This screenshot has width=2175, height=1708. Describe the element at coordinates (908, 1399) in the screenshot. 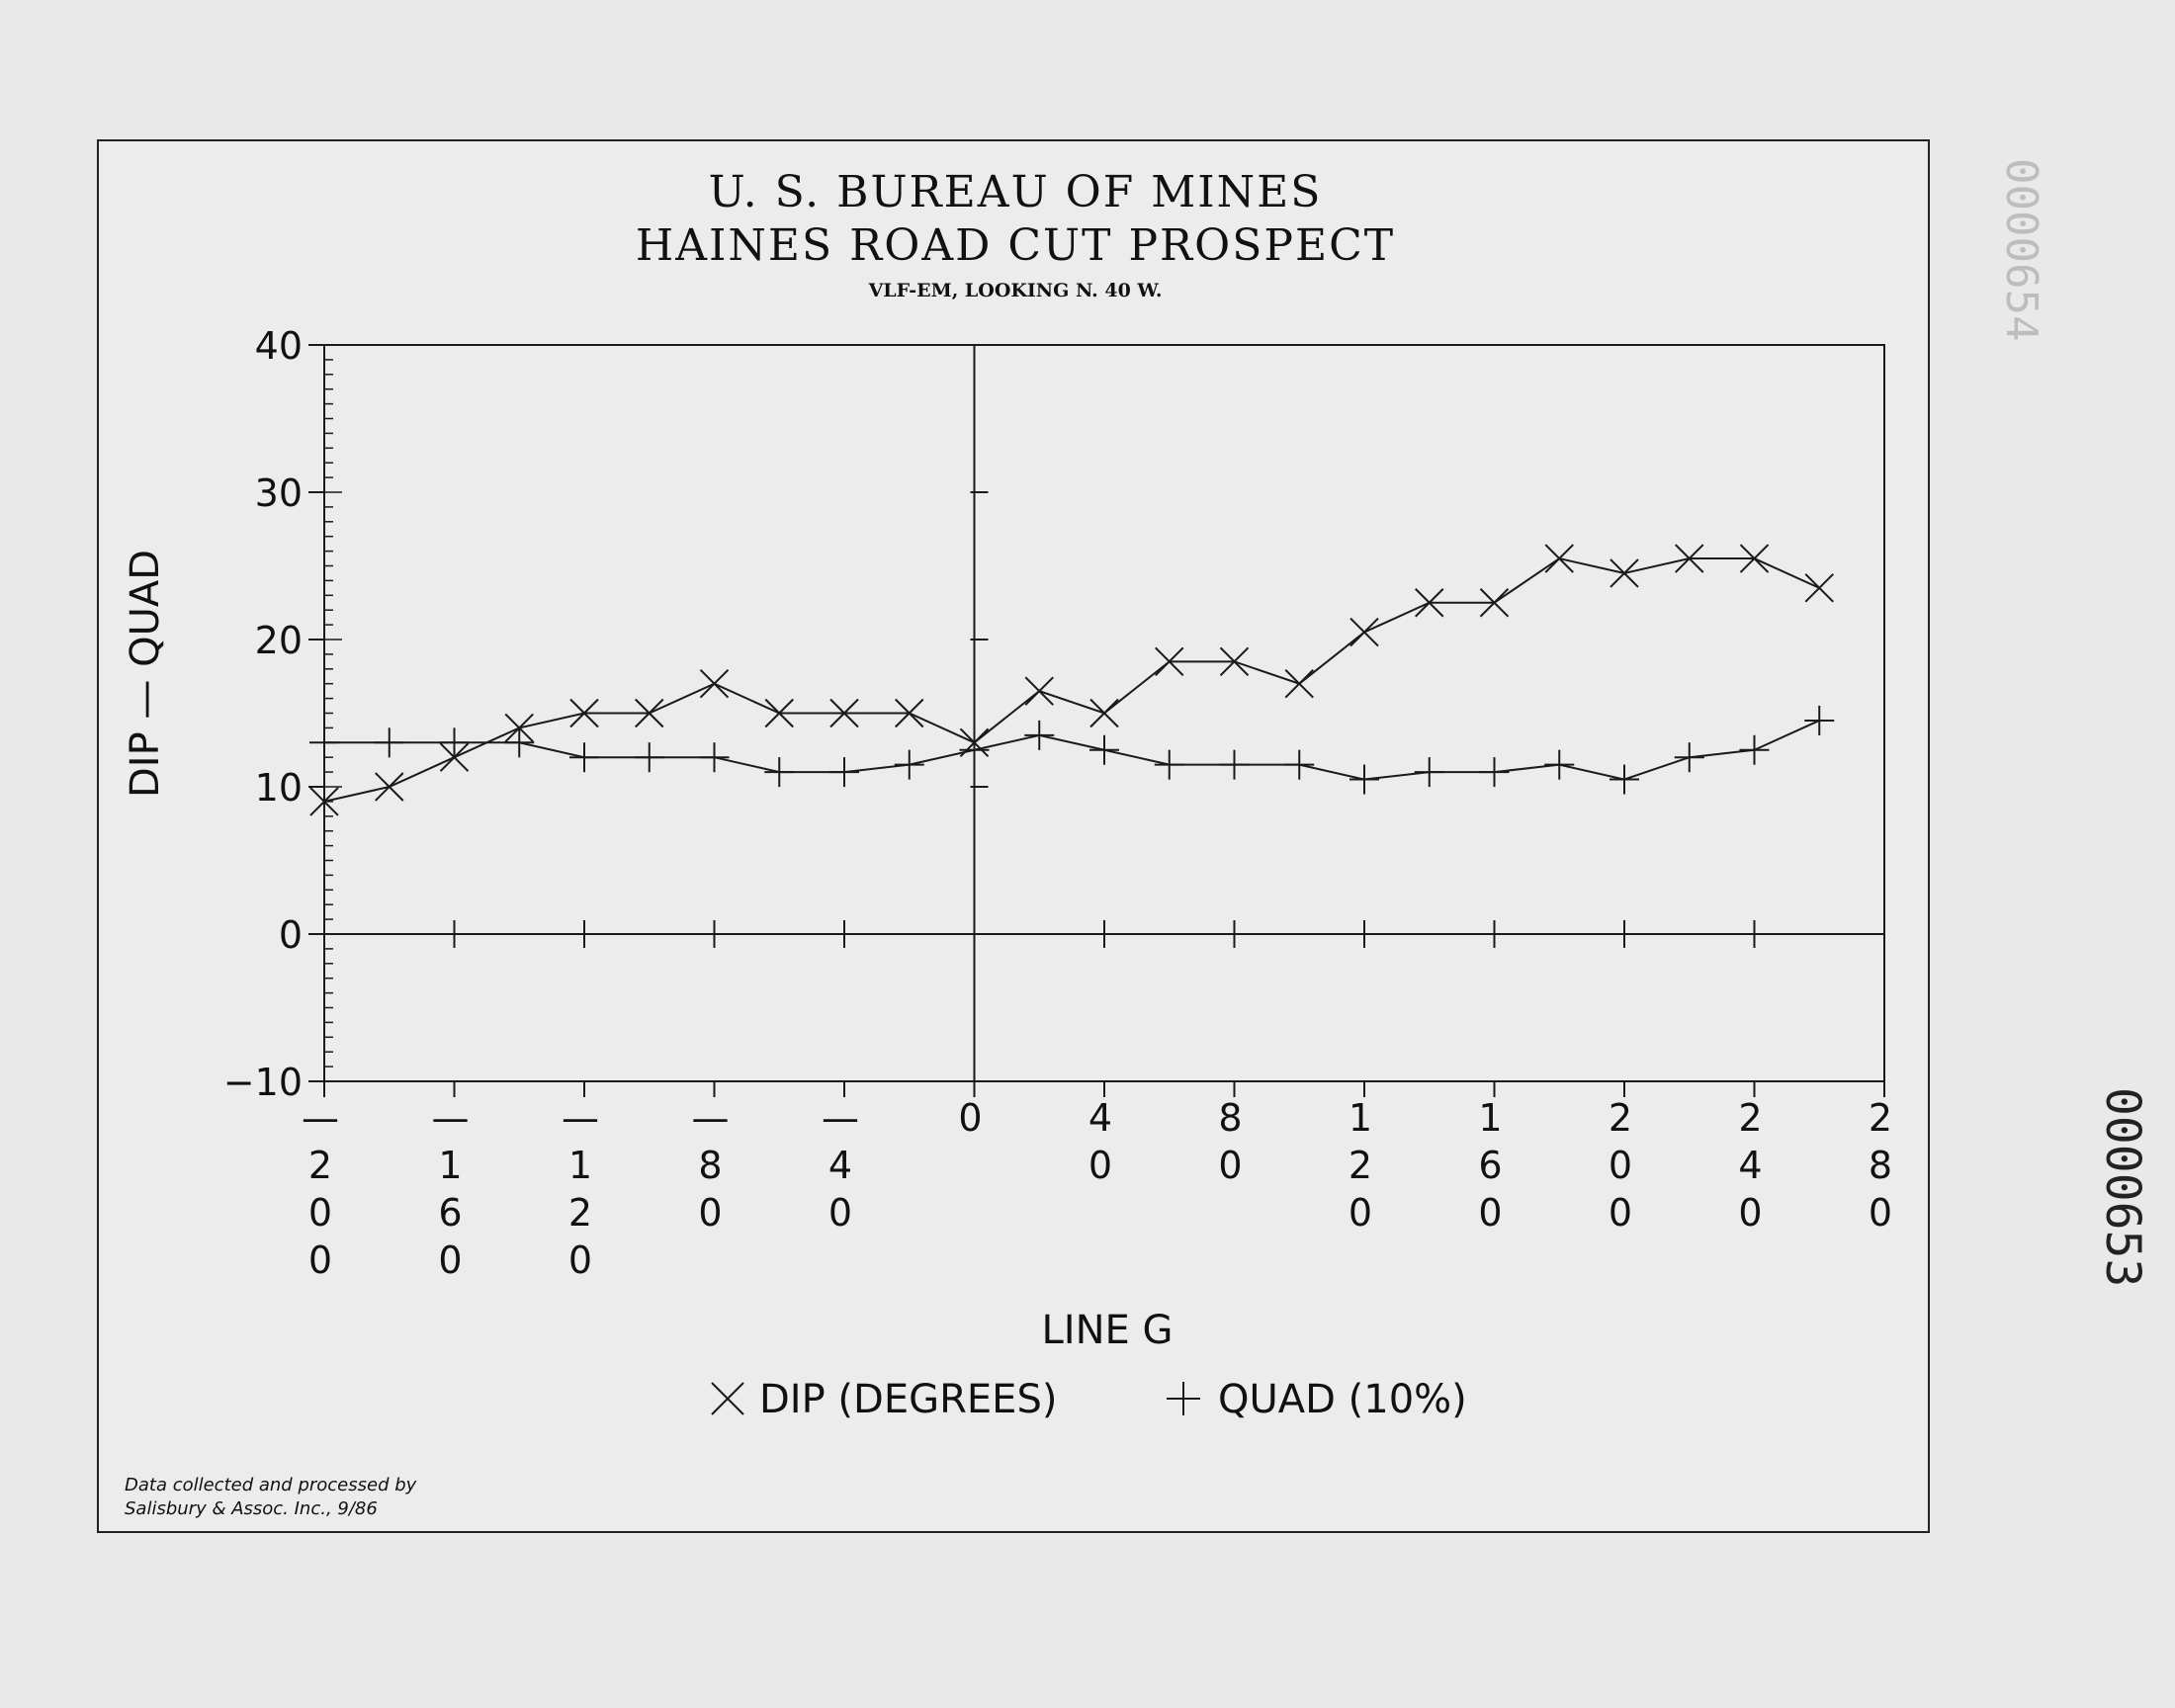

I see `legend-dip-label: DIP (DEGREES)` at that location.